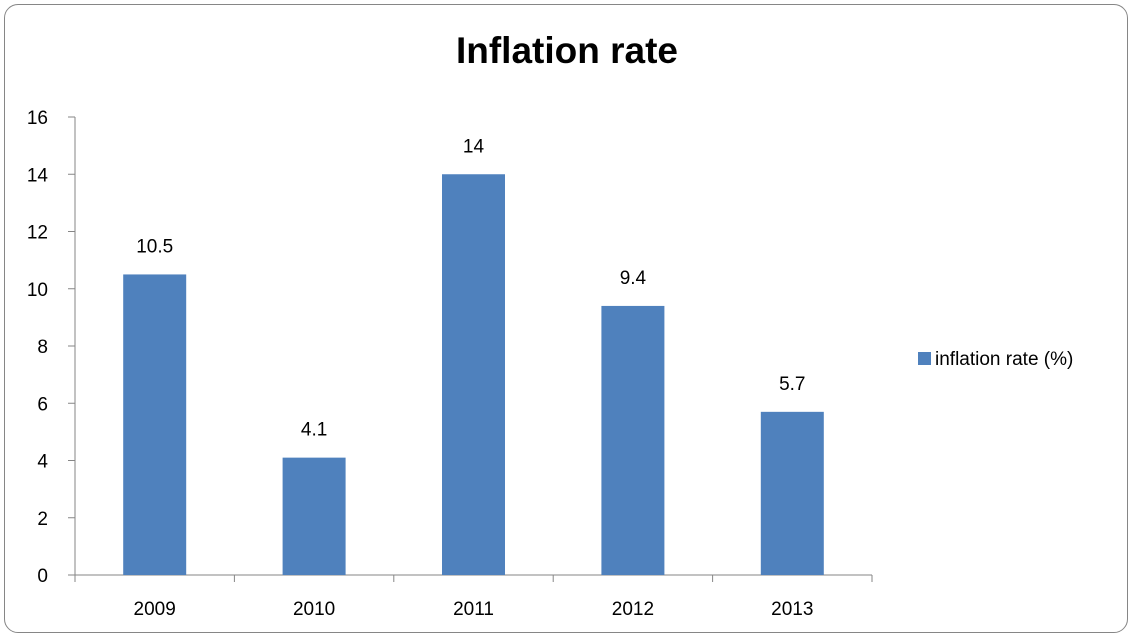  I want to click on data-label: 9.4, so click(633, 278).